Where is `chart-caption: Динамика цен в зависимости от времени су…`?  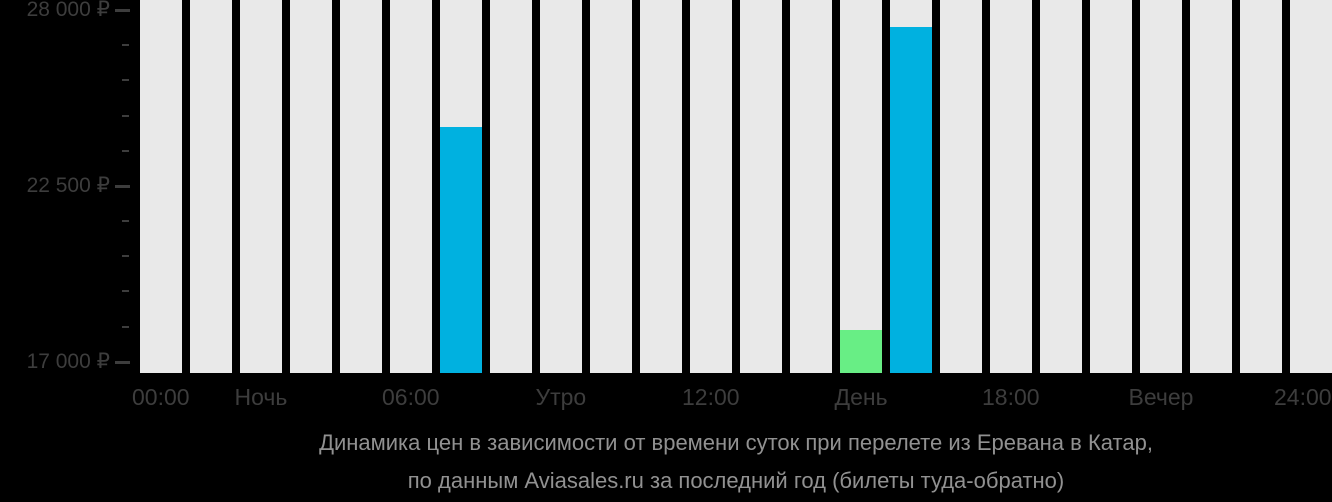 chart-caption: Динамика цен в зависимости от времени су… is located at coordinates (736, 462).